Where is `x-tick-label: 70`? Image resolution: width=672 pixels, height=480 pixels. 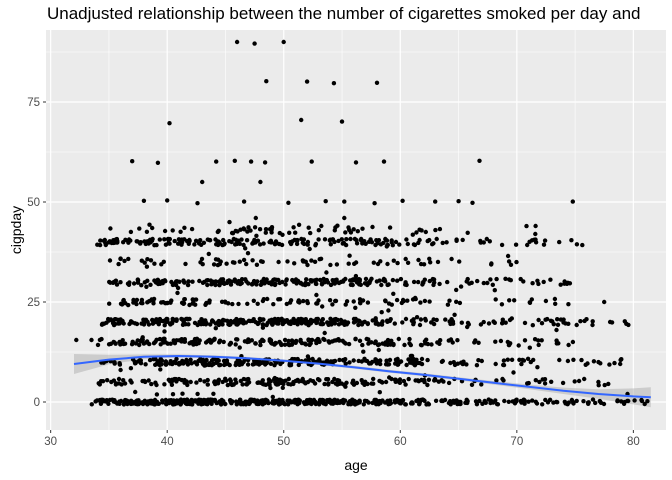 x-tick-label: 70 is located at coordinates (516, 442).